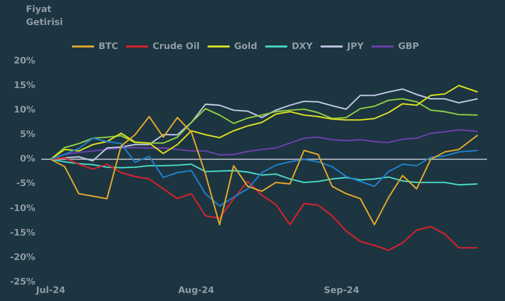 The width and height of the screenshot is (505, 301). I want to click on y-tick-label: 0%, so click(28, 159).